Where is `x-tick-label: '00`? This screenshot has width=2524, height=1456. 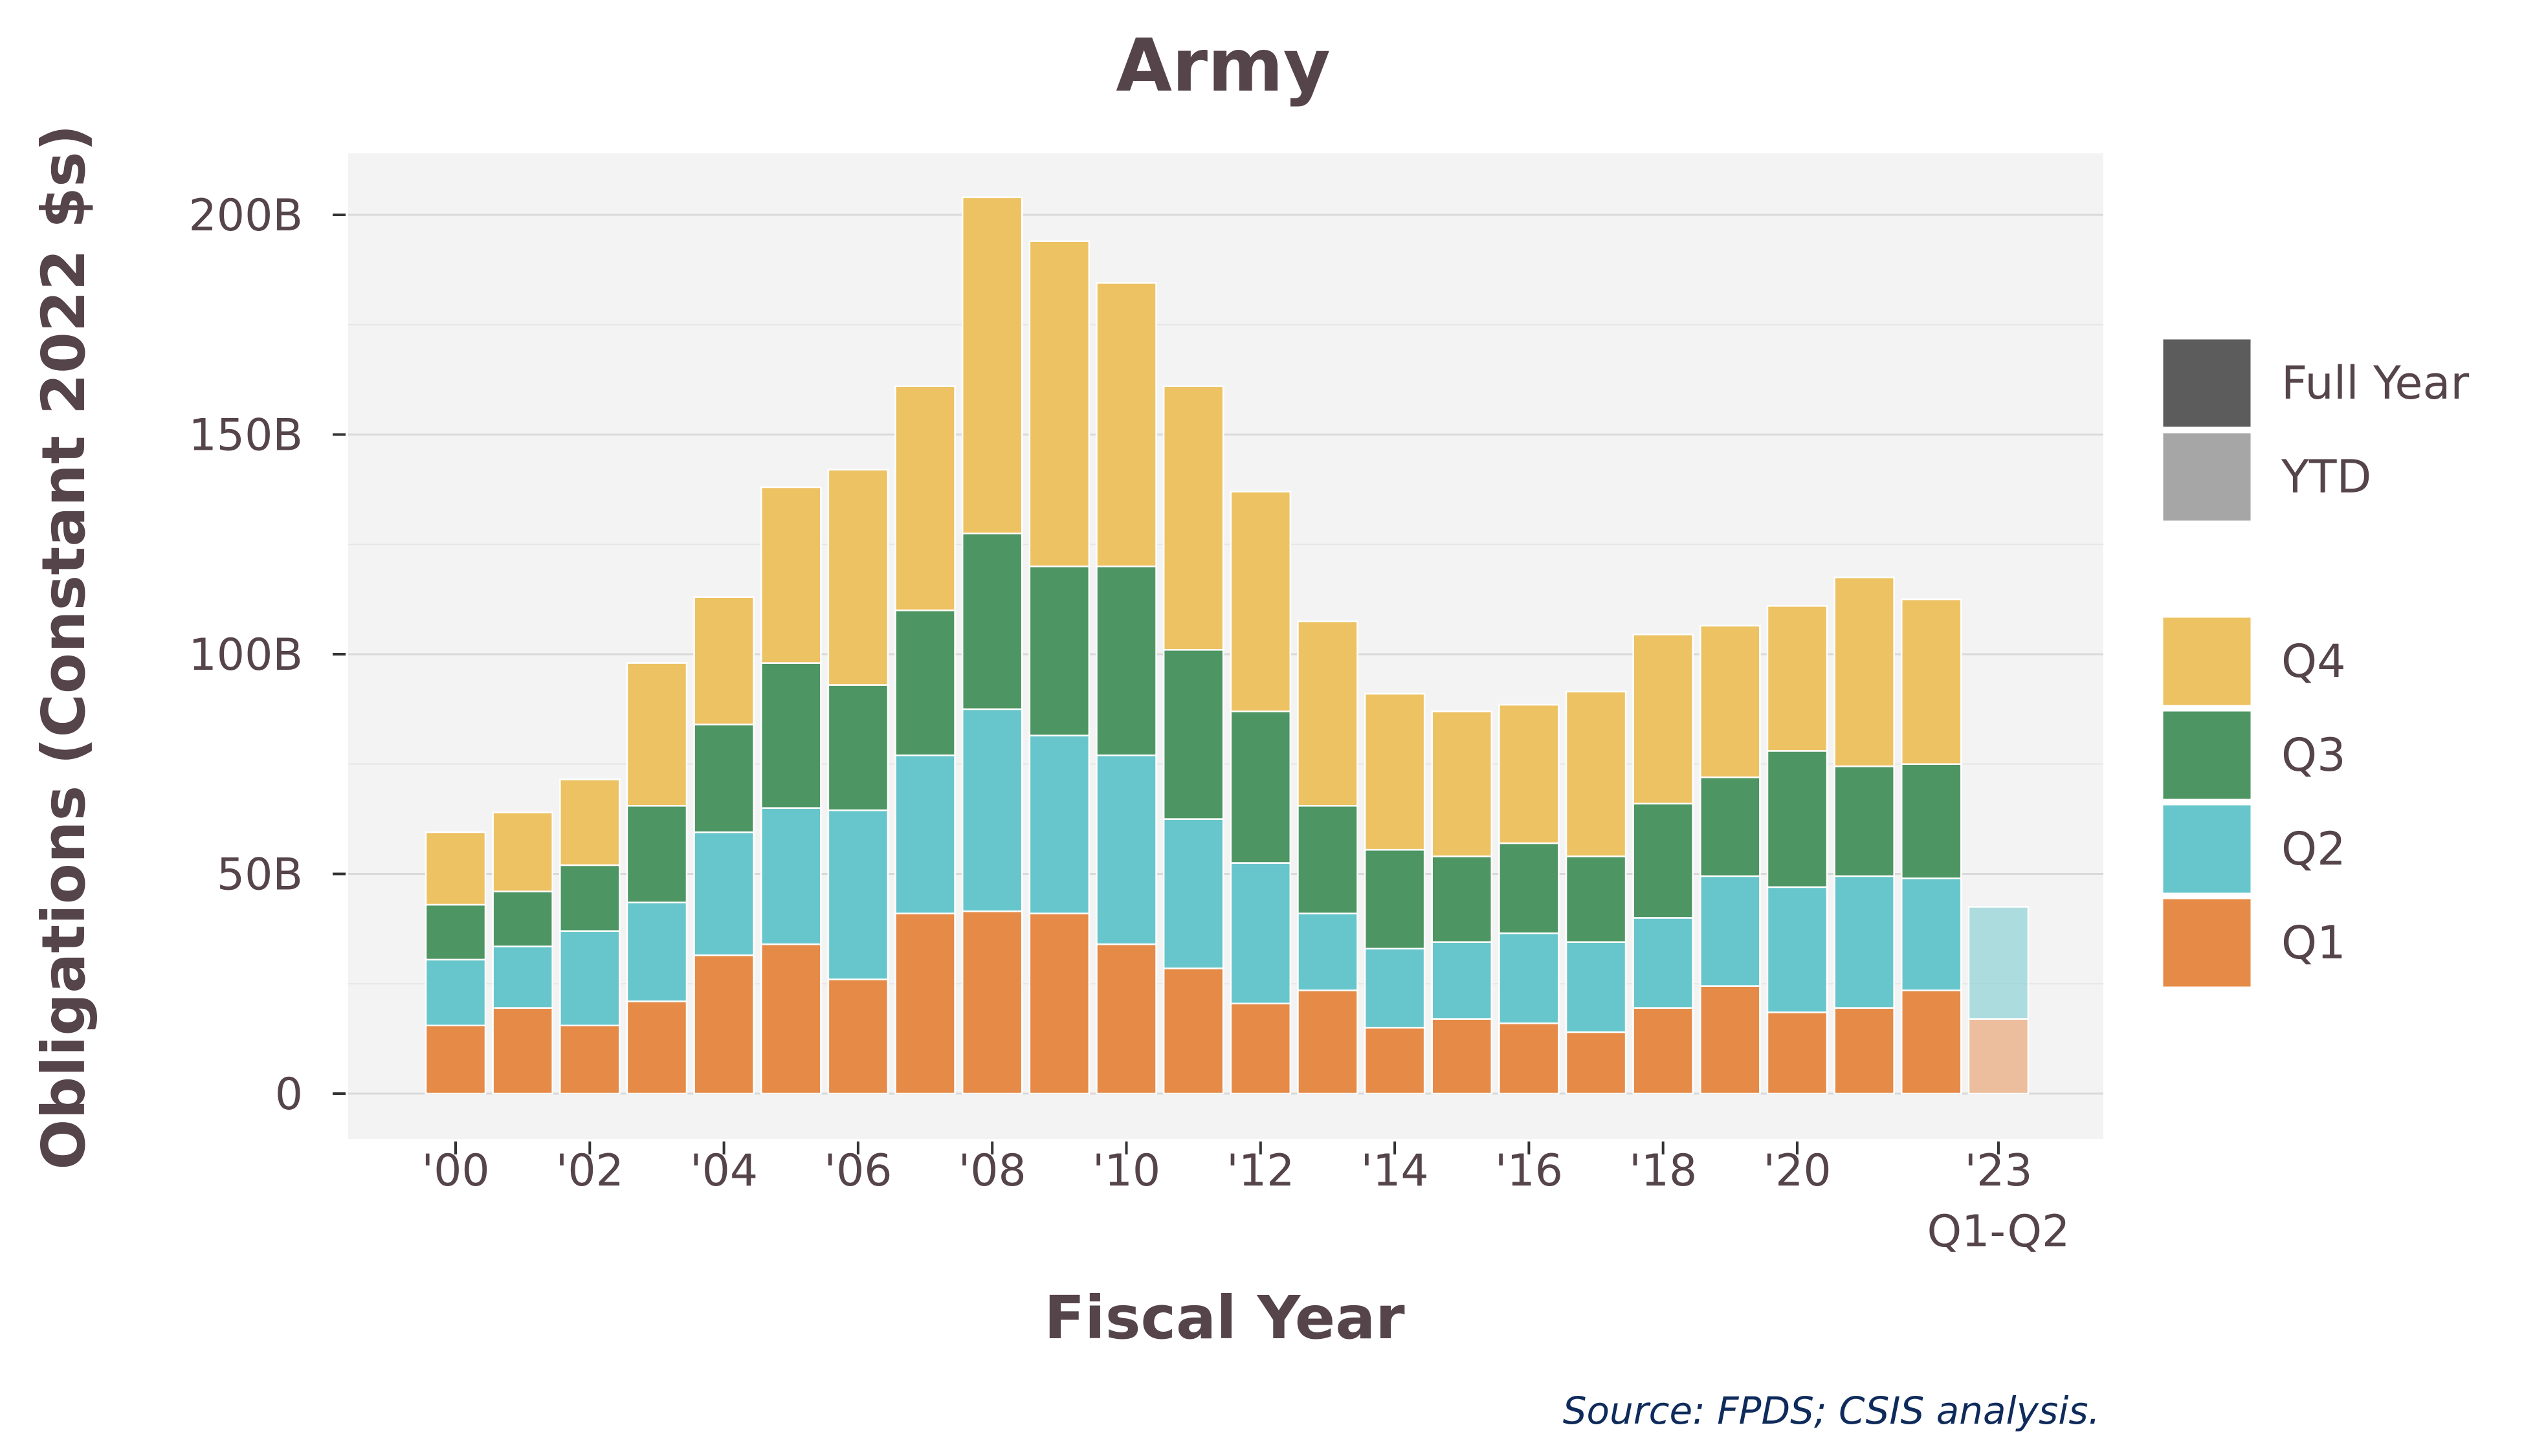 x-tick-label: '00 is located at coordinates (455, 1171).